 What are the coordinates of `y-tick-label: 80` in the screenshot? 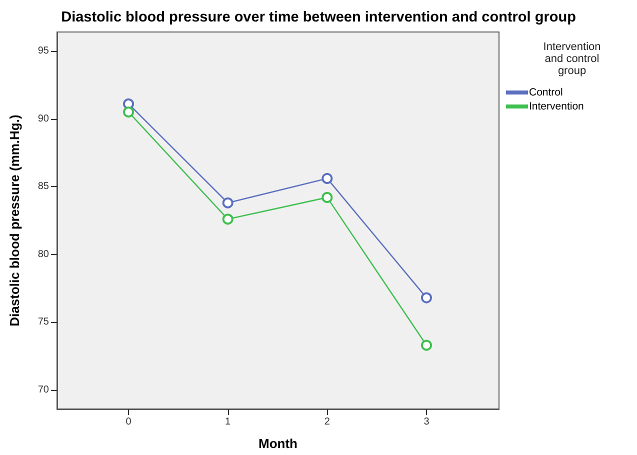 It's located at (44, 254).